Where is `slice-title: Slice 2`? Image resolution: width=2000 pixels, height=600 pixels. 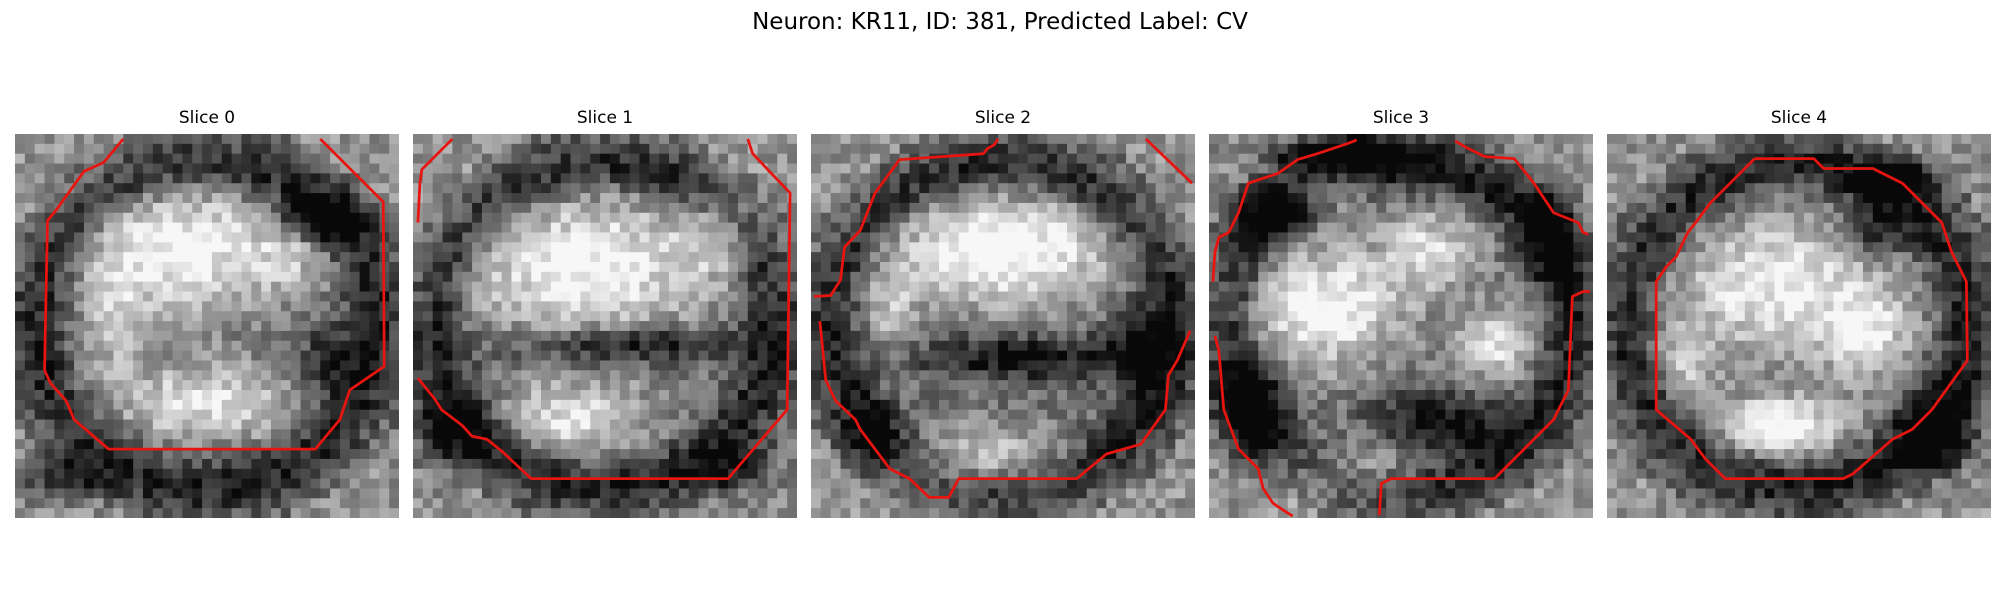
slice-title: Slice 2 is located at coordinates (1003, 118).